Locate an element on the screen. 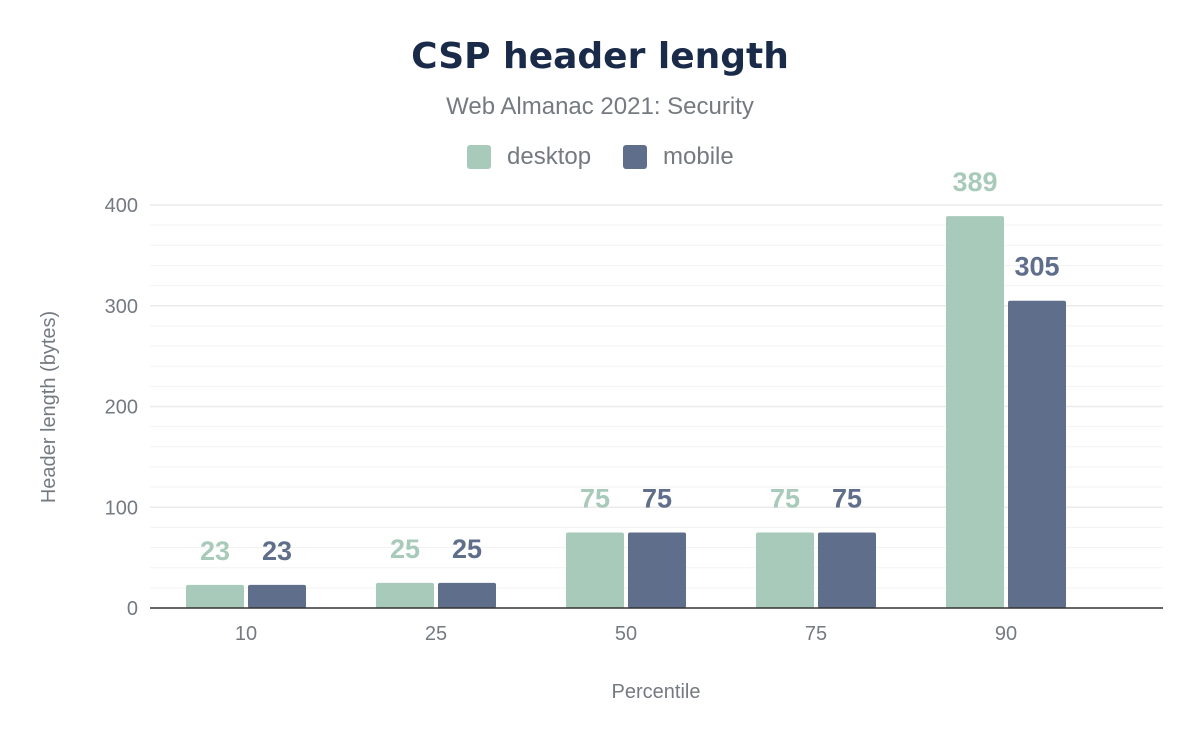 The height and width of the screenshot is (742, 1200). data-label-mobile-10: 23 is located at coordinates (277, 551).